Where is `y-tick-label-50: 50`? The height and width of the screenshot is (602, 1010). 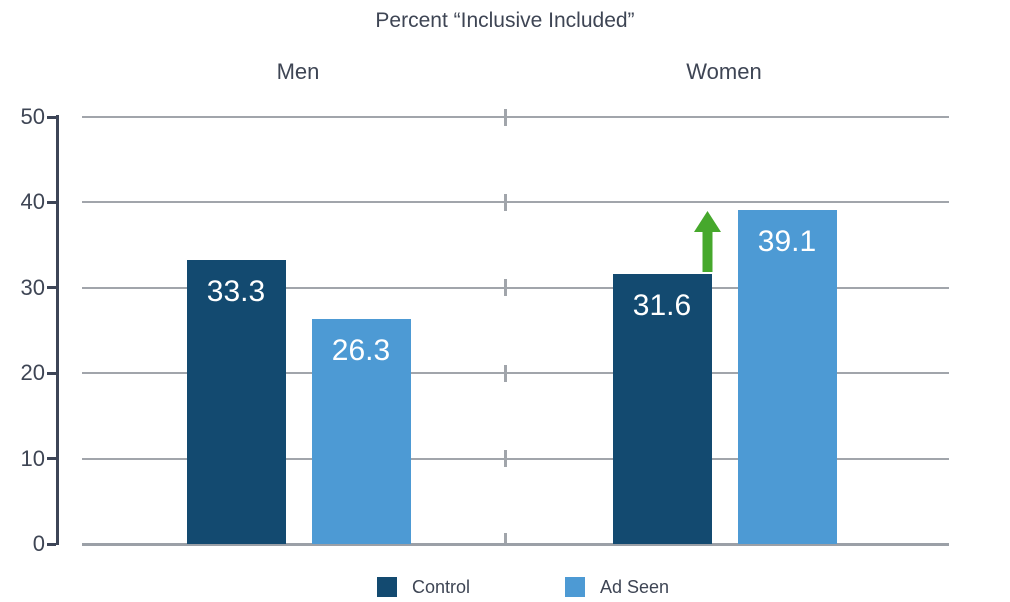
y-tick-label-50: 50 is located at coordinates (32, 116).